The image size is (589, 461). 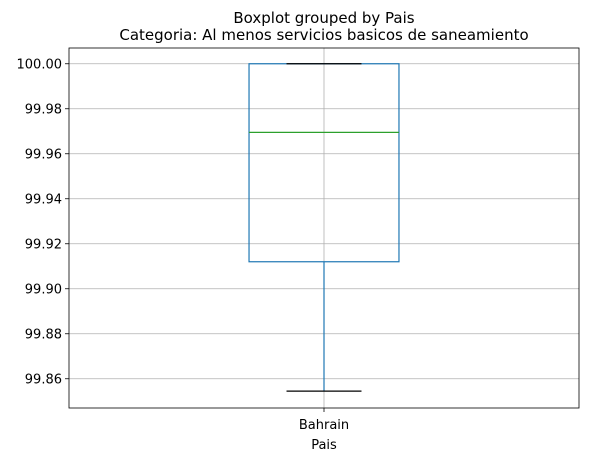 I want to click on y-tick-label: 99.94, so click(x=43, y=199).